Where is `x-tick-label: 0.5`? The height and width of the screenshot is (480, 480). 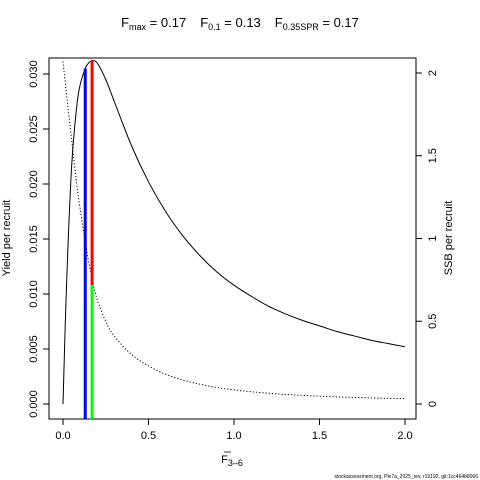
x-tick-label: 0.5 is located at coordinates (148, 436).